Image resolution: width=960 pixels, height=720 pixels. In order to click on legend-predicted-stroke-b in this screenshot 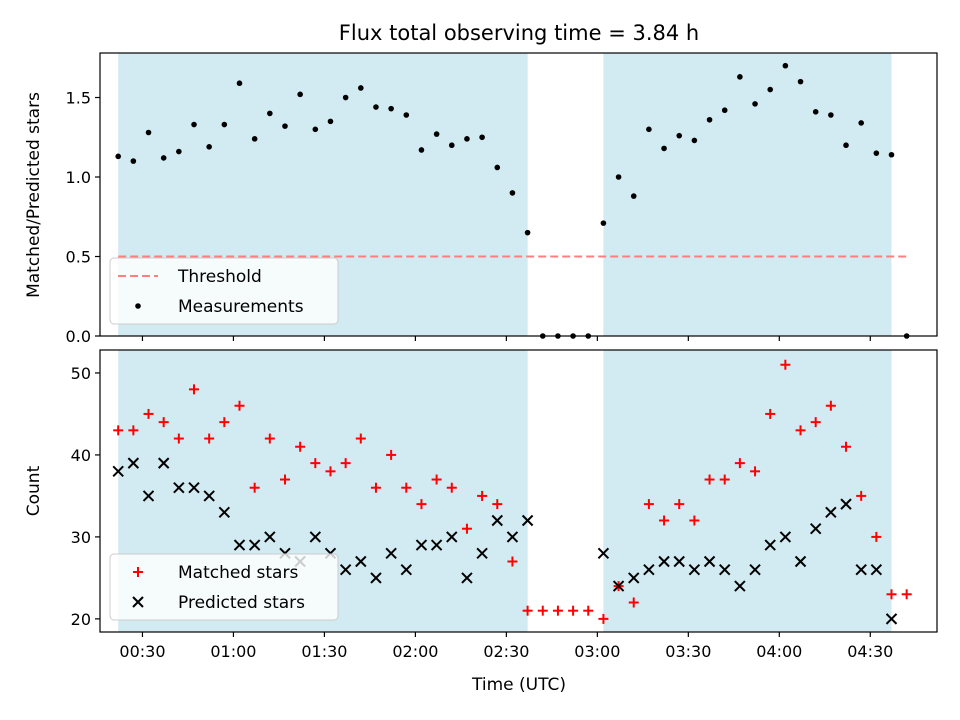, I will do `click(138, 602)`.